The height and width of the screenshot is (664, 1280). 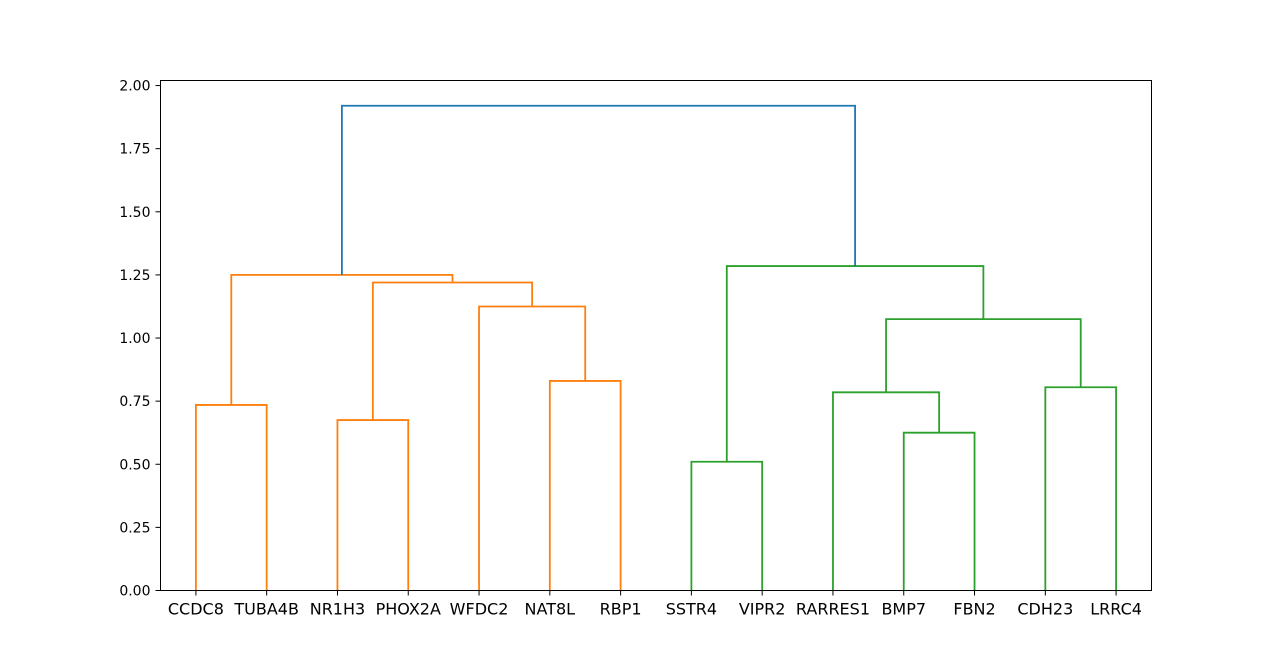 I want to click on leaf-label-nat8l: NAT8L, so click(x=550, y=609).